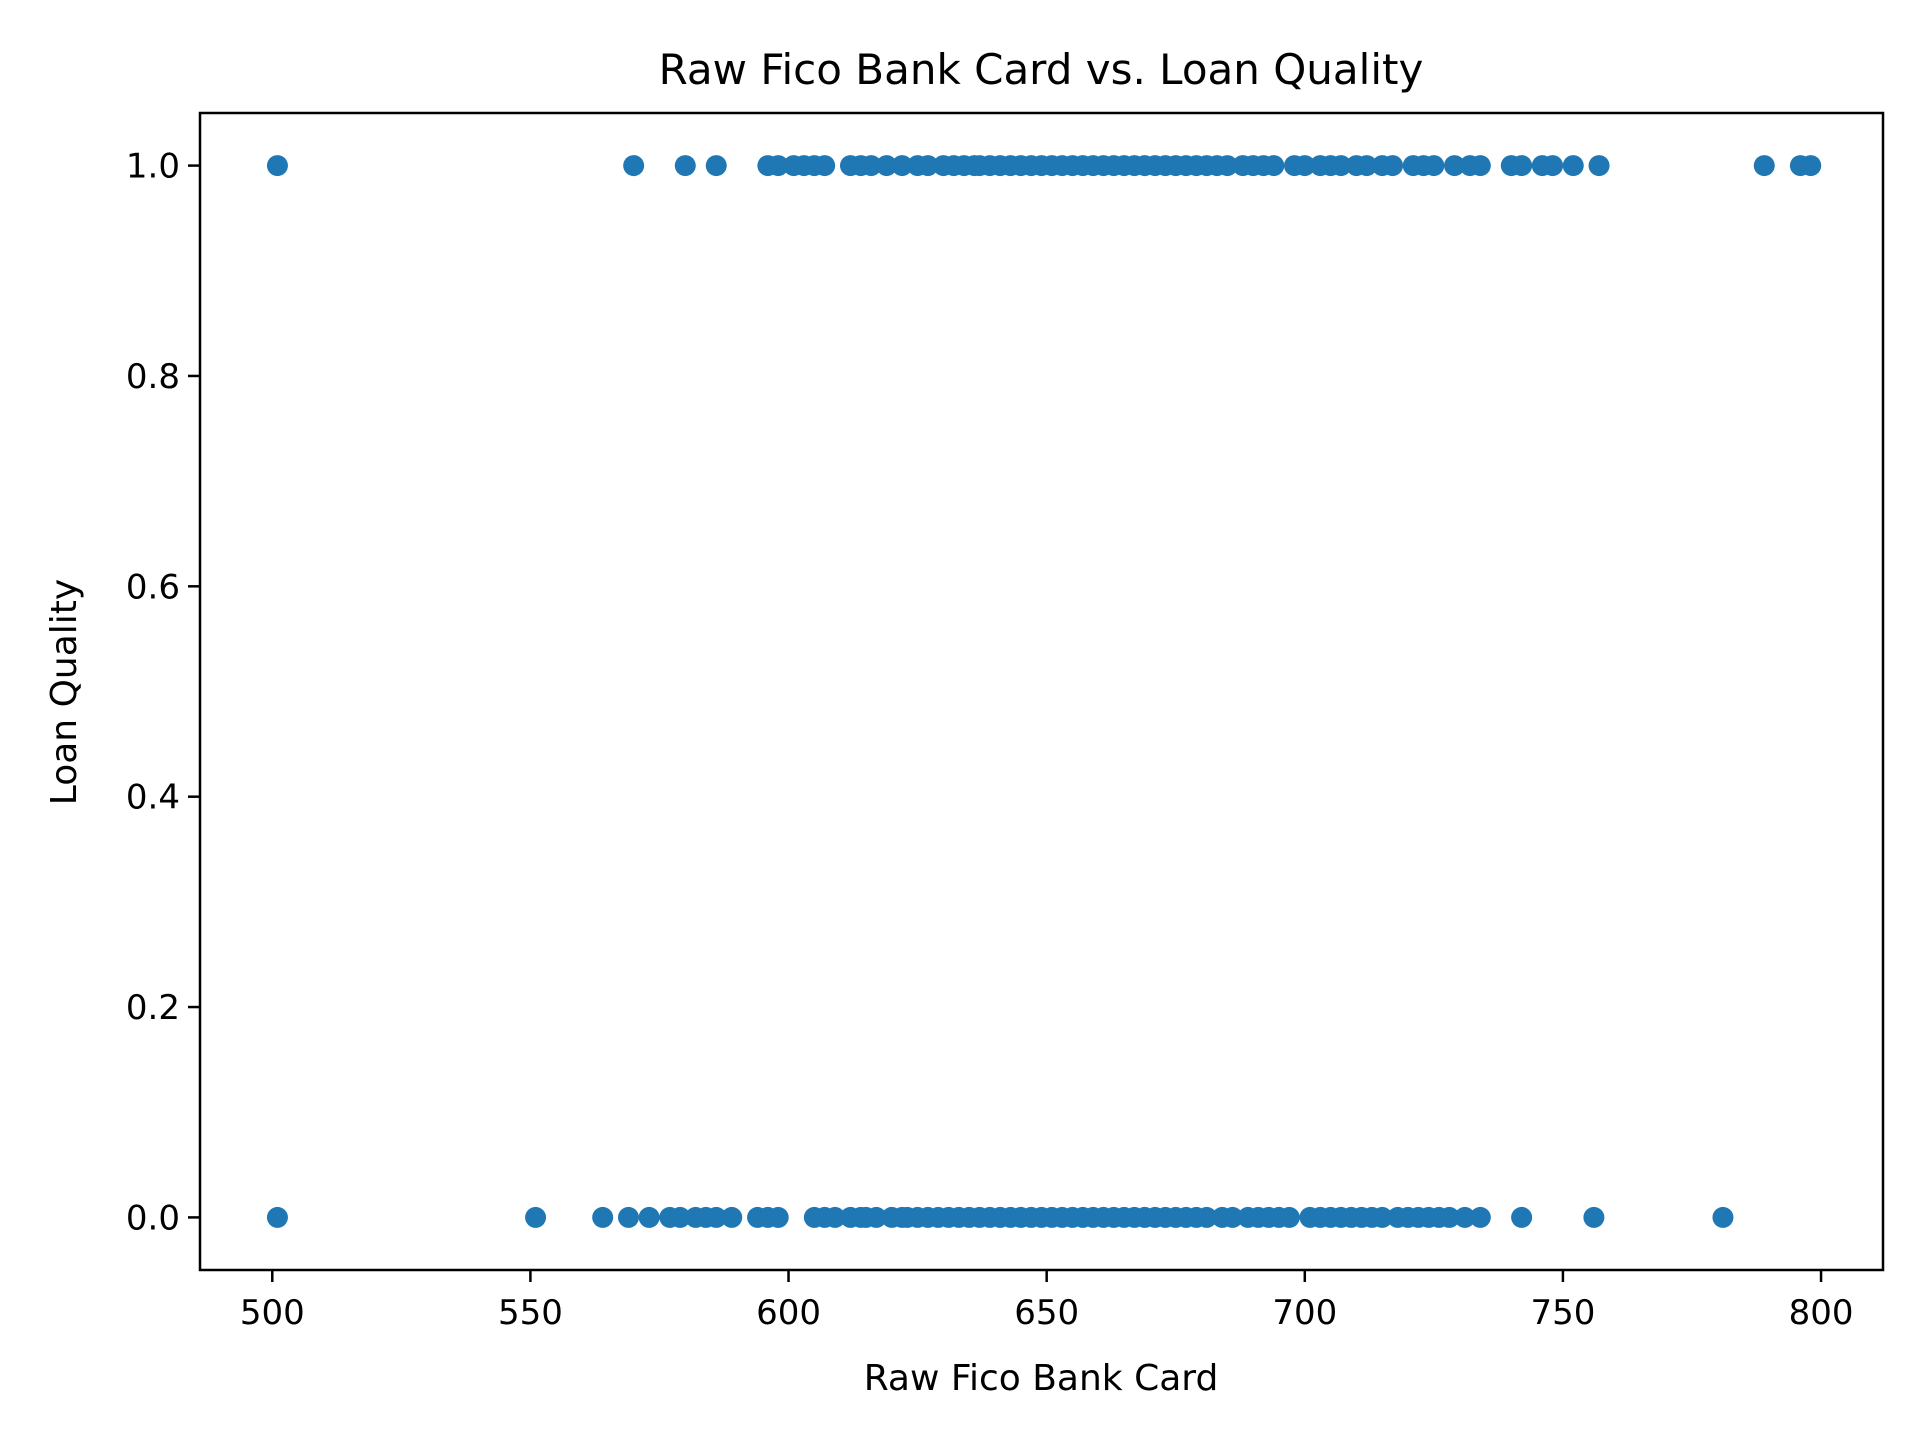 Image resolution: width=1920 pixels, height=1440 pixels. What do you see at coordinates (1046, 1313) in the screenshot?
I see `x-tick-label: 650` at bounding box center [1046, 1313].